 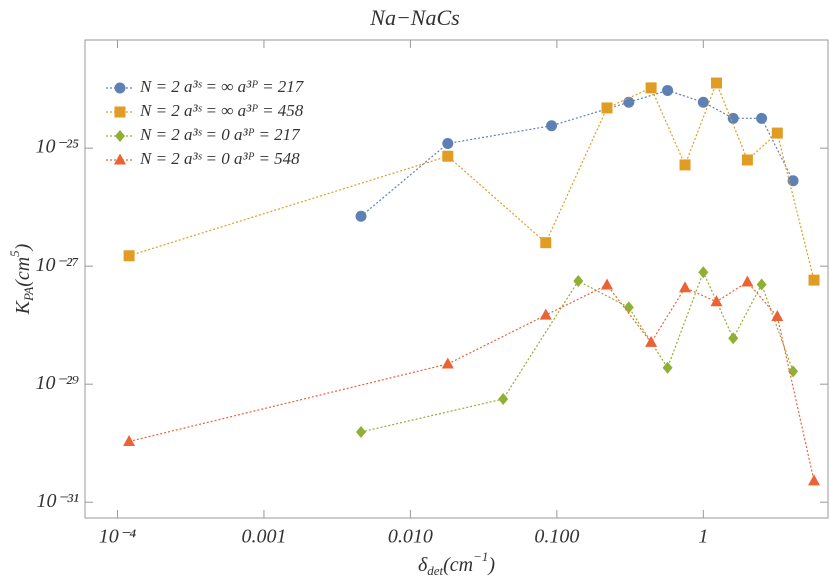 What do you see at coordinates (23, 272) in the screenshot?
I see `y-axis-label-part: (cm` at bounding box center [23, 272].